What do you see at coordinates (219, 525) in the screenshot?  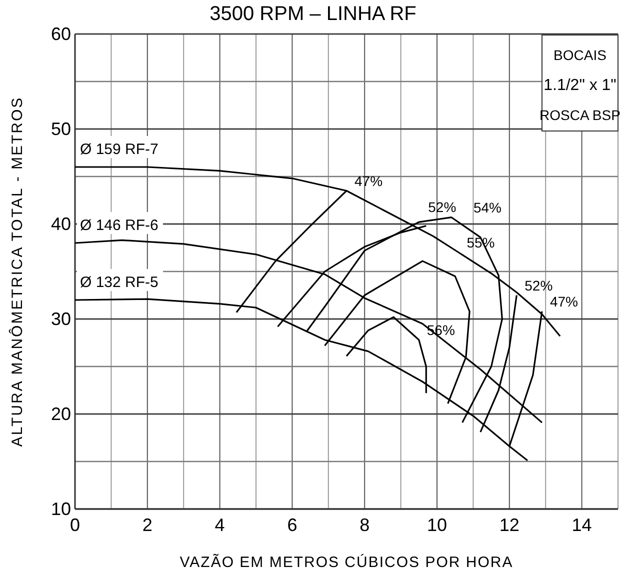 I see `x-tick-label: 4` at bounding box center [219, 525].